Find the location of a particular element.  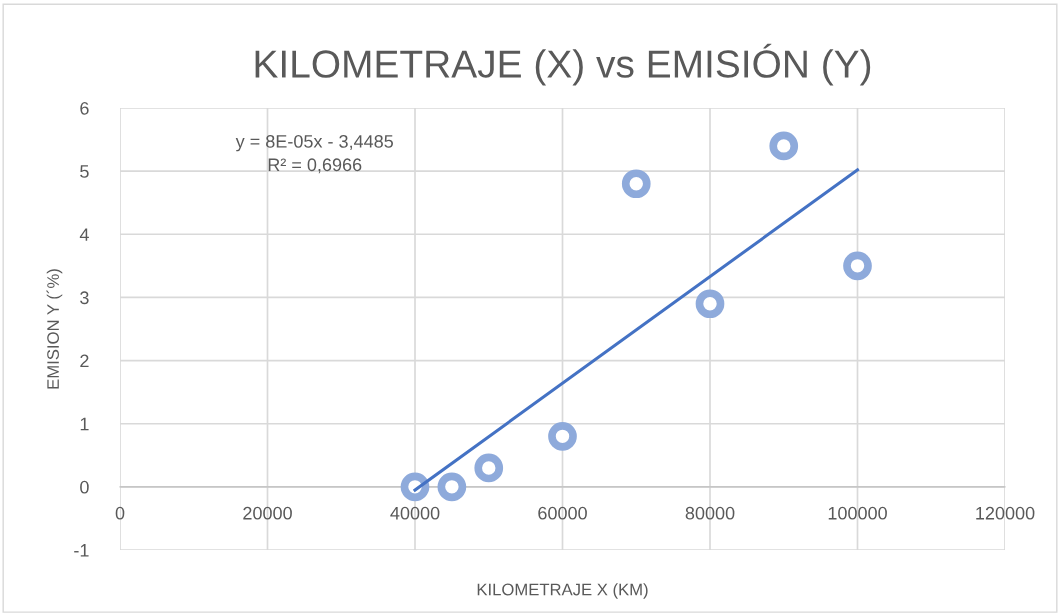

y-axis-title: EMISION Y (´%) is located at coordinates (54, 329).